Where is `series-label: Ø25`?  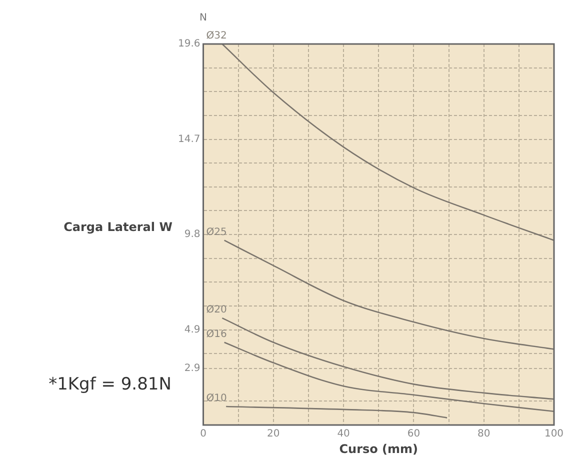 series-label: Ø25 is located at coordinates (216, 232).